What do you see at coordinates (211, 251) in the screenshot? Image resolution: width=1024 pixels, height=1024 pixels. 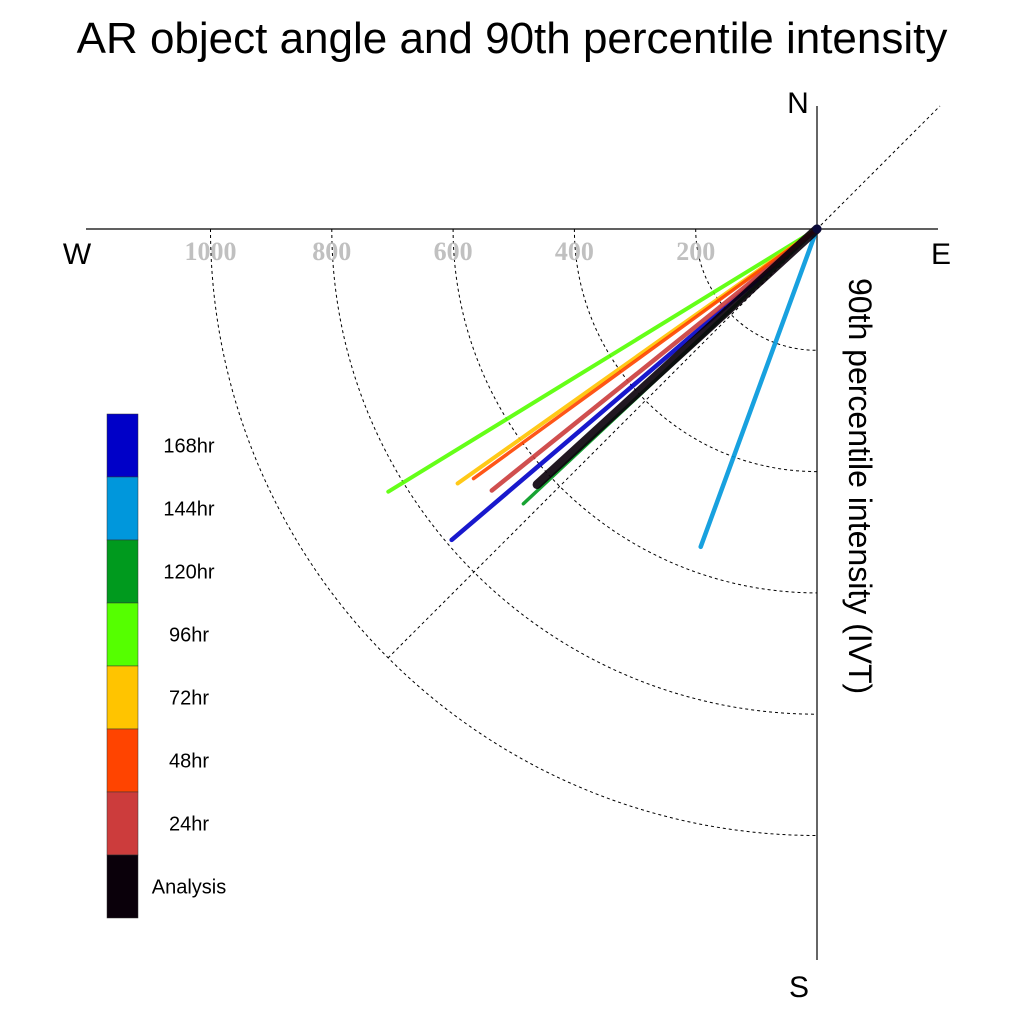 I see `radial-tick-label: 1000` at bounding box center [211, 251].